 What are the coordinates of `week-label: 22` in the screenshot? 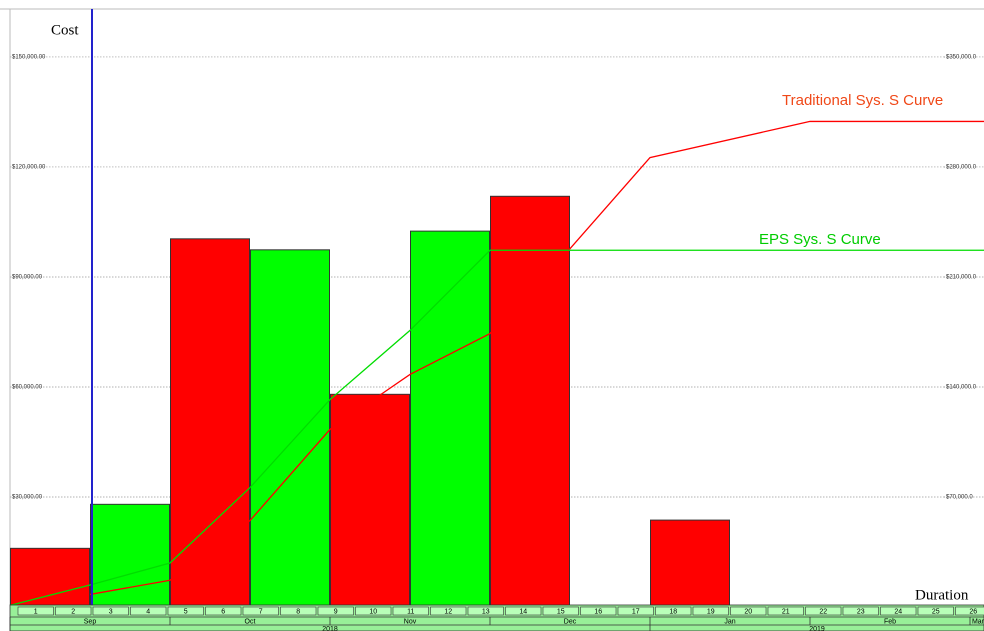 It's located at (823, 611).